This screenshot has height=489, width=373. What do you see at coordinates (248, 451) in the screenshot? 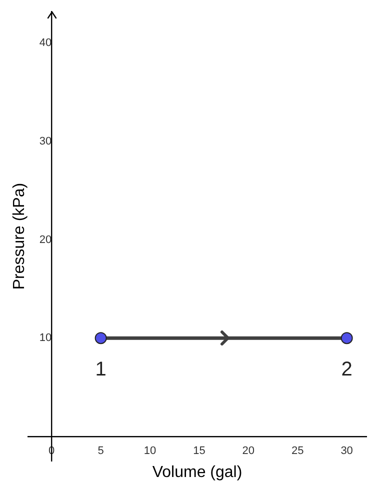
I see `x-tick-label: 20` at bounding box center [248, 451].